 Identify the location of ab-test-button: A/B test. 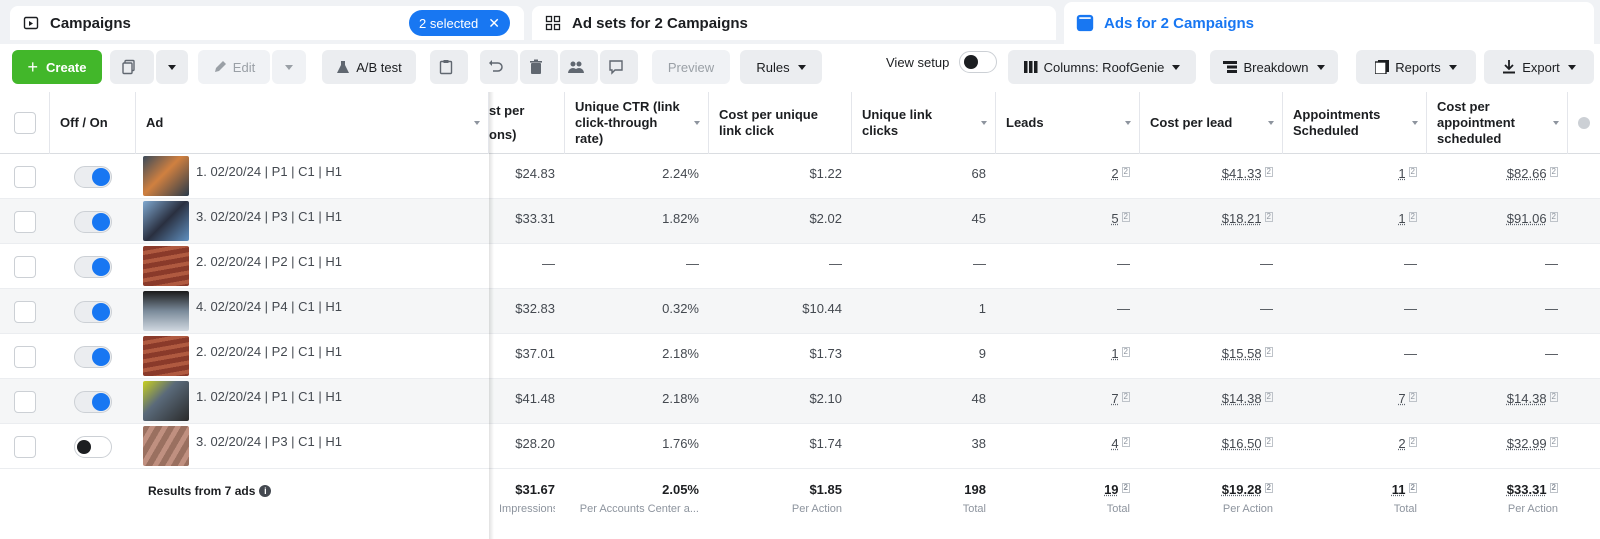
(369, 67).